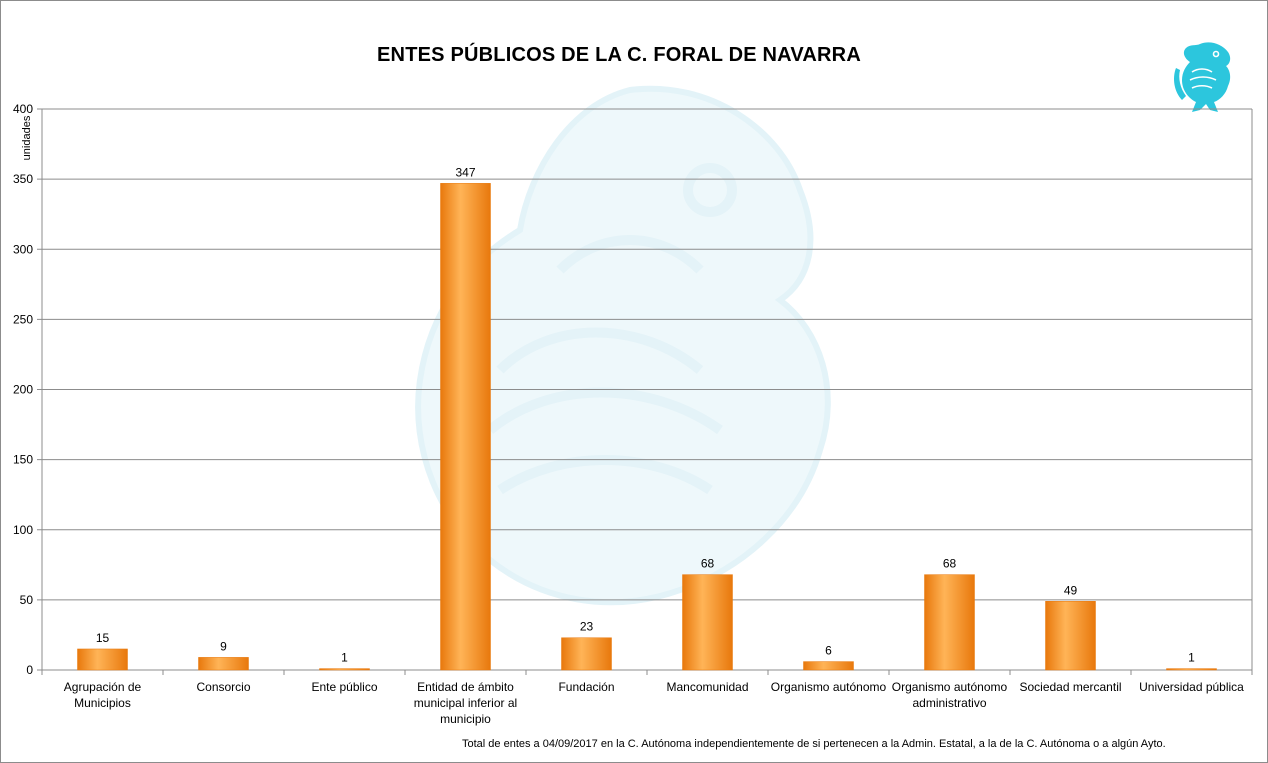 The image size is (1268, 763). What do you see at coordinates (619, 55) in the screenshot?
I see `chart-title: ENTES PÚBLICOS DE LA C. FORAL DE NAVARRA` at bounding box center [619, 55].